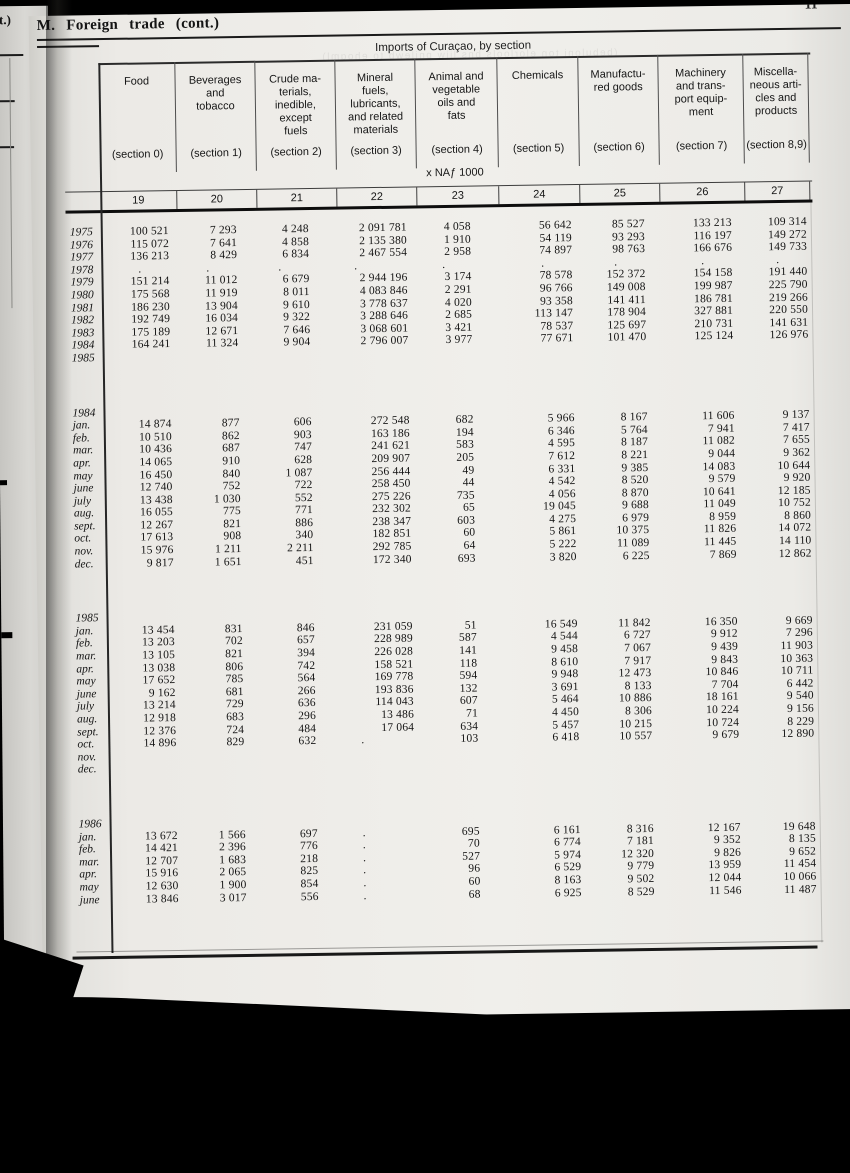 This screenshot has width=850, height=1173. I want to click on data-cell: 9 385, so click(635, 467).